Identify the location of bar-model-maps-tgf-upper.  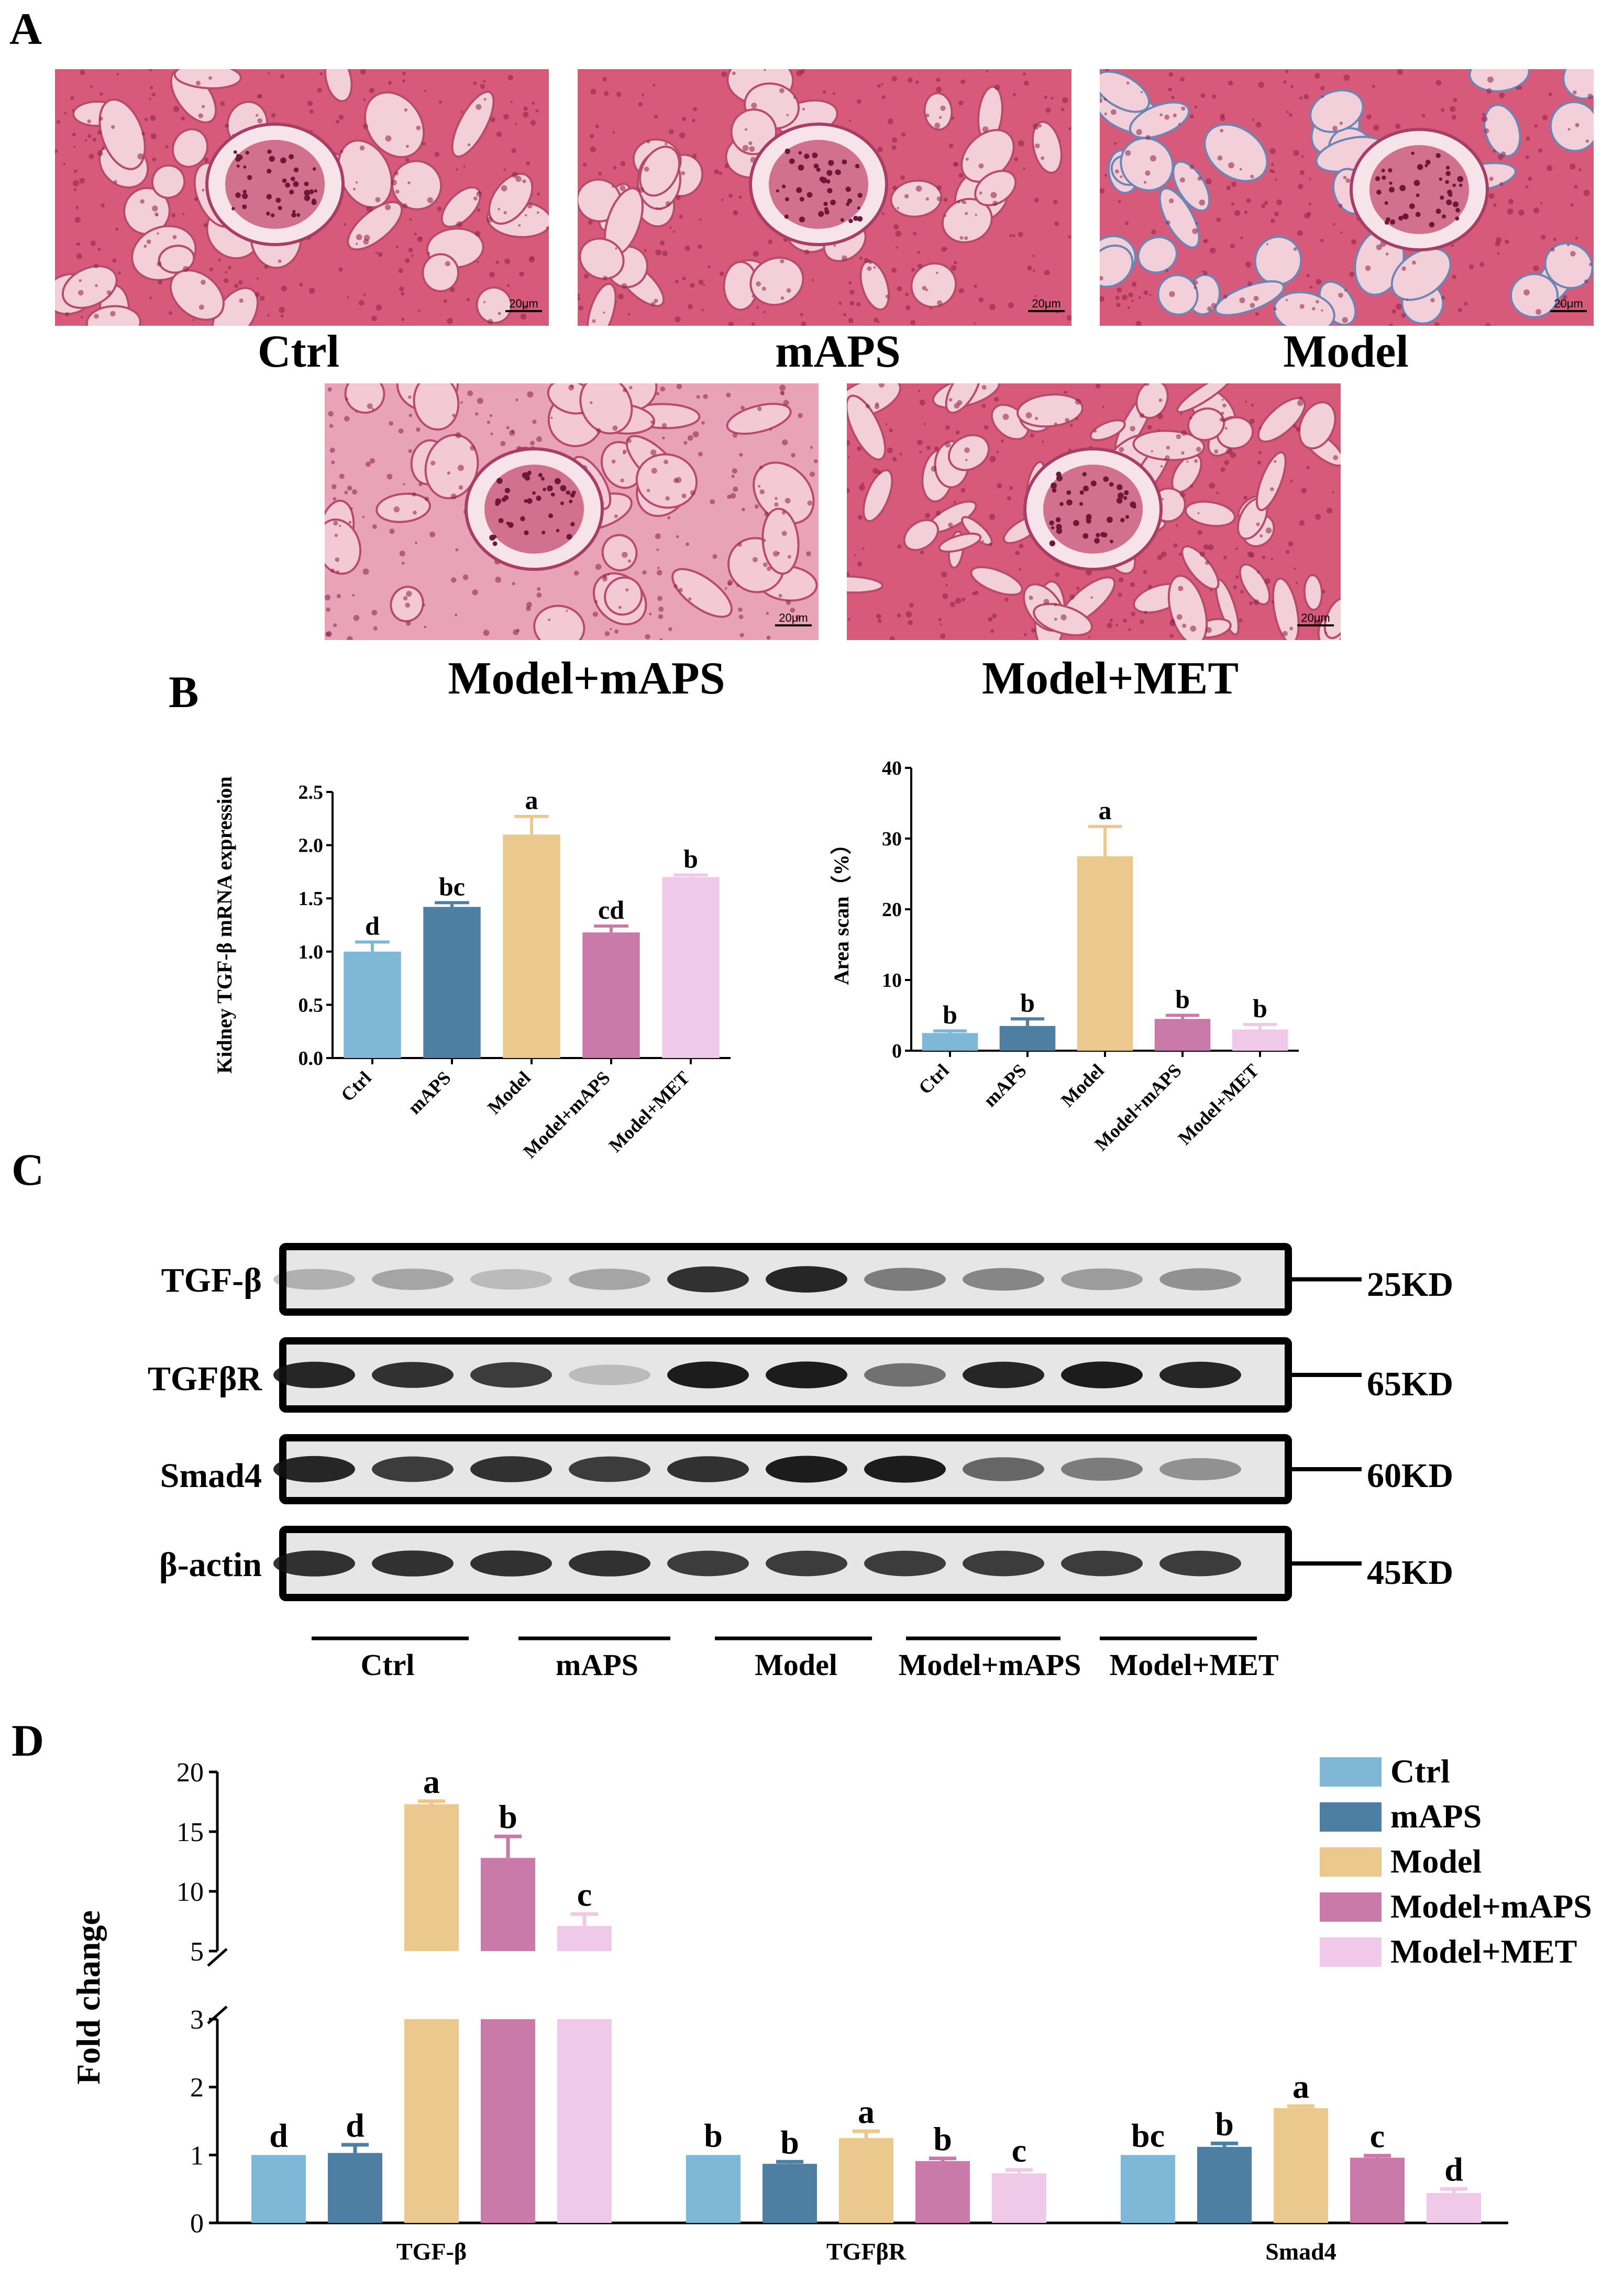
(508, 1904).